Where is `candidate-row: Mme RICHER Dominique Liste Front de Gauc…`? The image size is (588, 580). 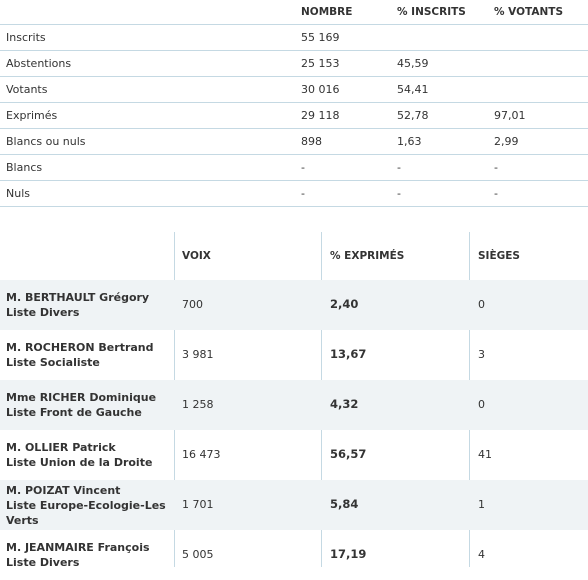 candidate-row: Mme RICHER Dominique Liste Front de Gauc… is located at coordinates (294, 405).